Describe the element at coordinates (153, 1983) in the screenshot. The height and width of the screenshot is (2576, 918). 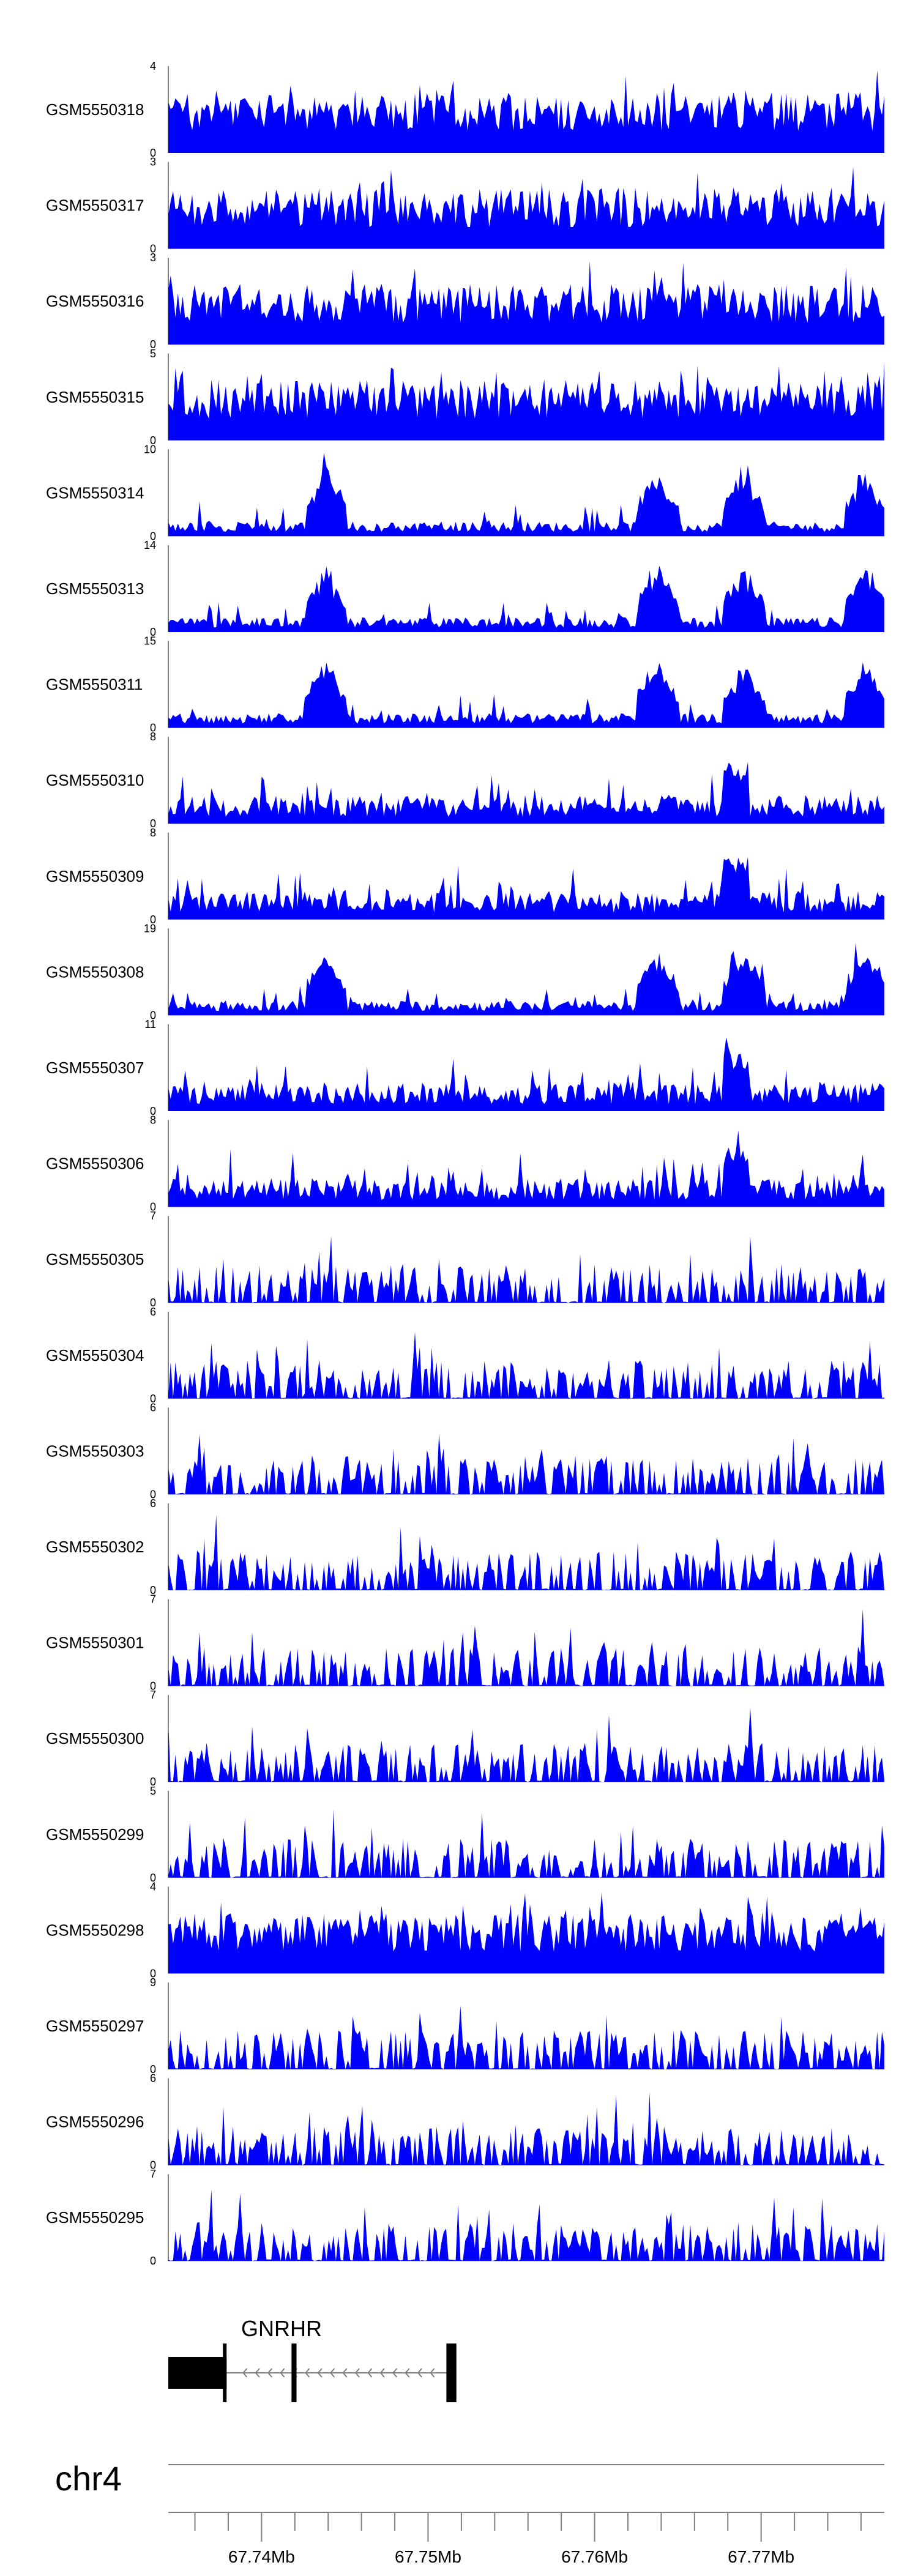
I see `track-ymax-label: 9` at that location.